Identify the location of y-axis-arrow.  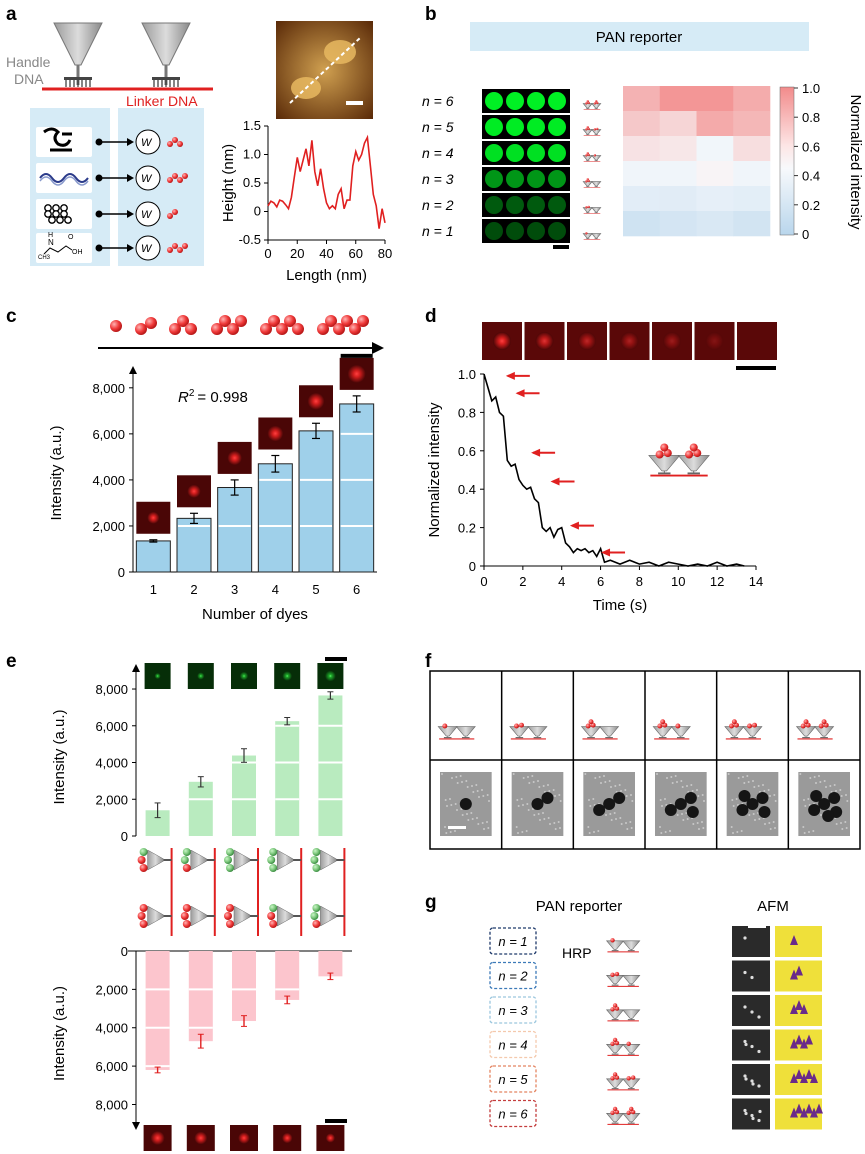
(133, 370).